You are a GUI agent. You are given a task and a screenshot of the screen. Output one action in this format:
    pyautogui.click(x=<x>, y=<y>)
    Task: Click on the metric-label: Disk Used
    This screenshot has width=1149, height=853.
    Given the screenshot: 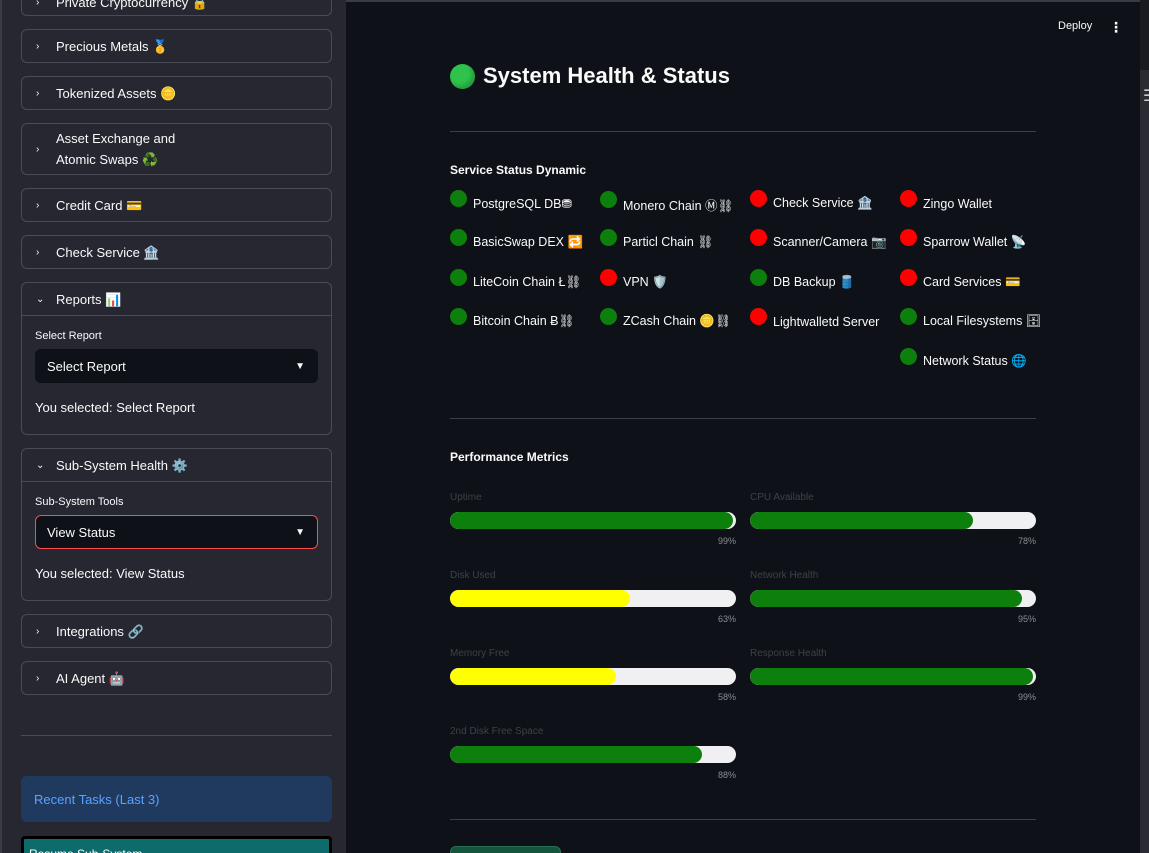 What is the action you would take?
    pyautogui.click(x=473, y=575)
    